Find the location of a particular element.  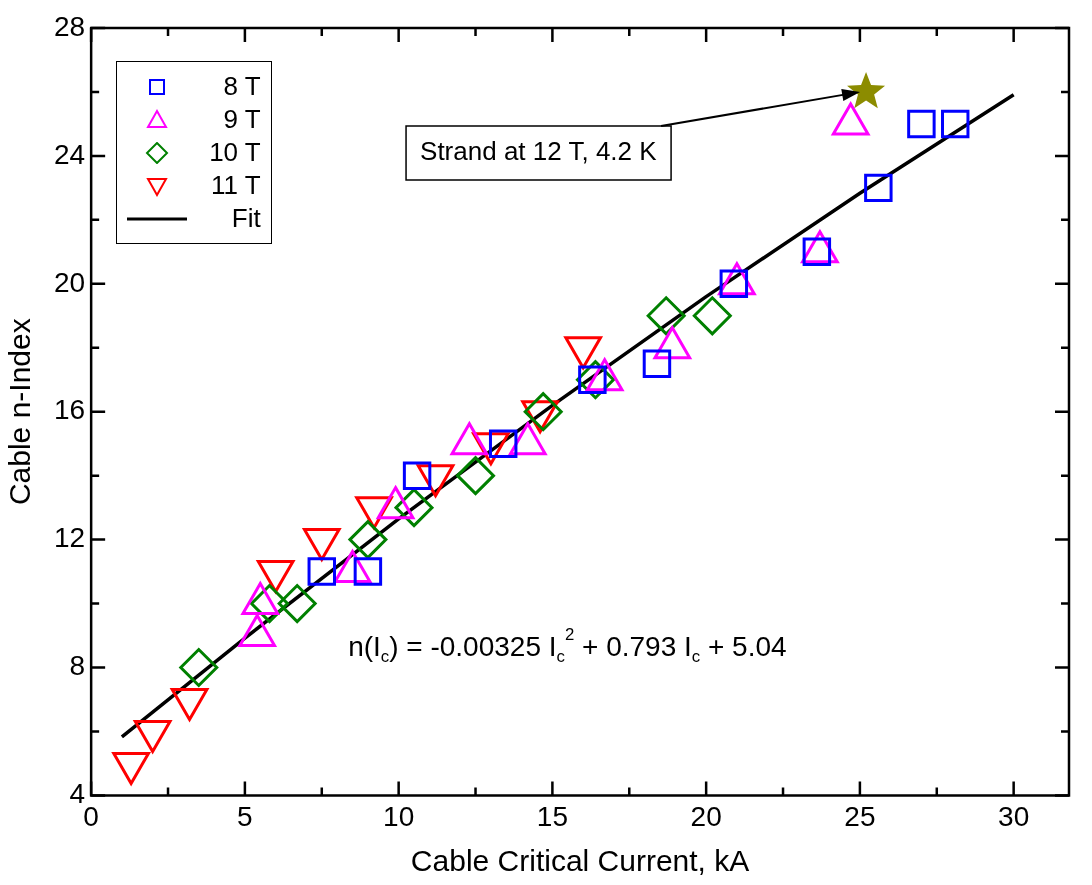

y-tick-label: 20 is located at coordinates (69, 282).